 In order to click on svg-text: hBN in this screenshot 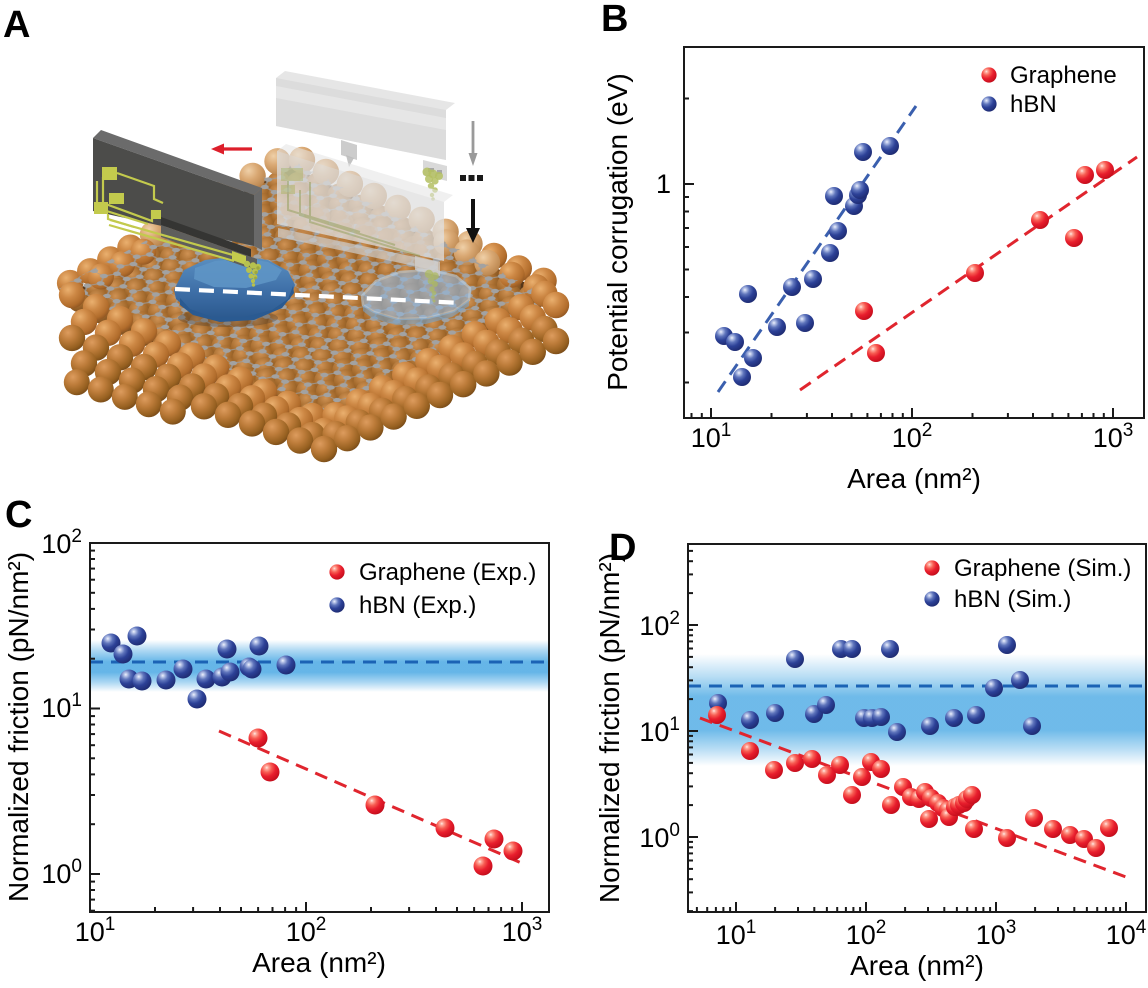, I will do `click(1033, 104)`.